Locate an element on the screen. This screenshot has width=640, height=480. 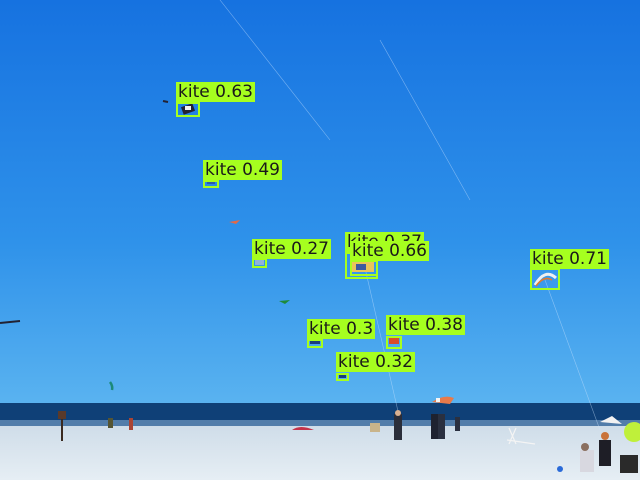
detection-label: kite 0.32 is located at coordinates (375, 362).